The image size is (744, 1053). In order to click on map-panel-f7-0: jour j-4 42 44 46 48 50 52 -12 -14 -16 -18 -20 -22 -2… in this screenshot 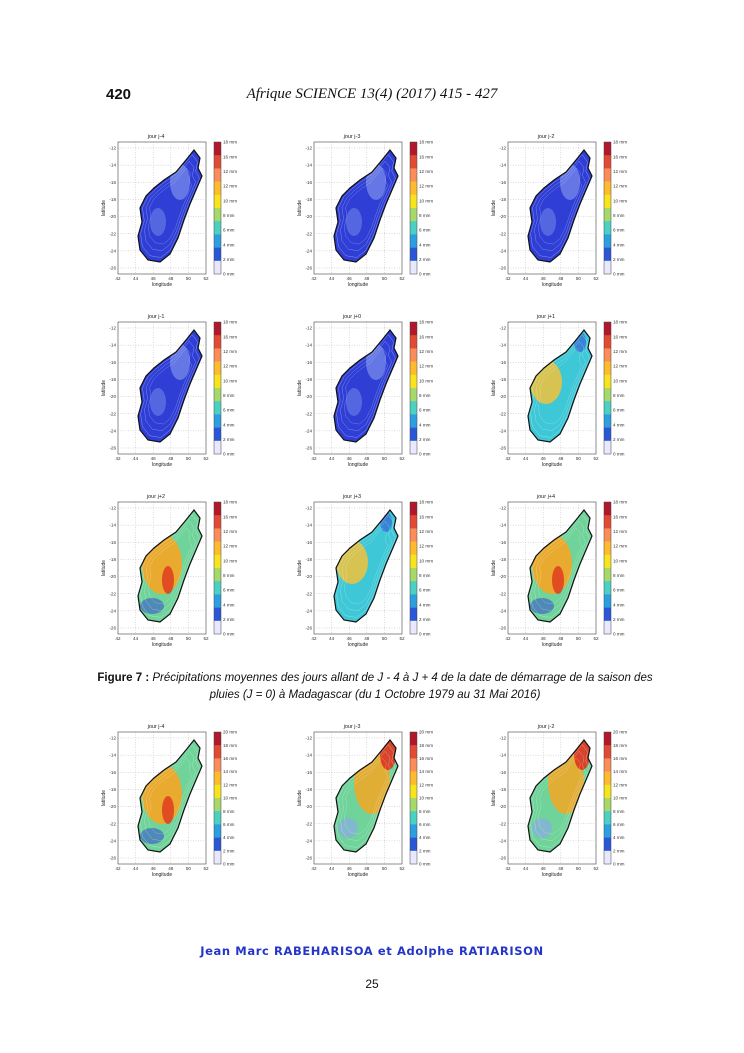, I will do `click(175, 217)`.